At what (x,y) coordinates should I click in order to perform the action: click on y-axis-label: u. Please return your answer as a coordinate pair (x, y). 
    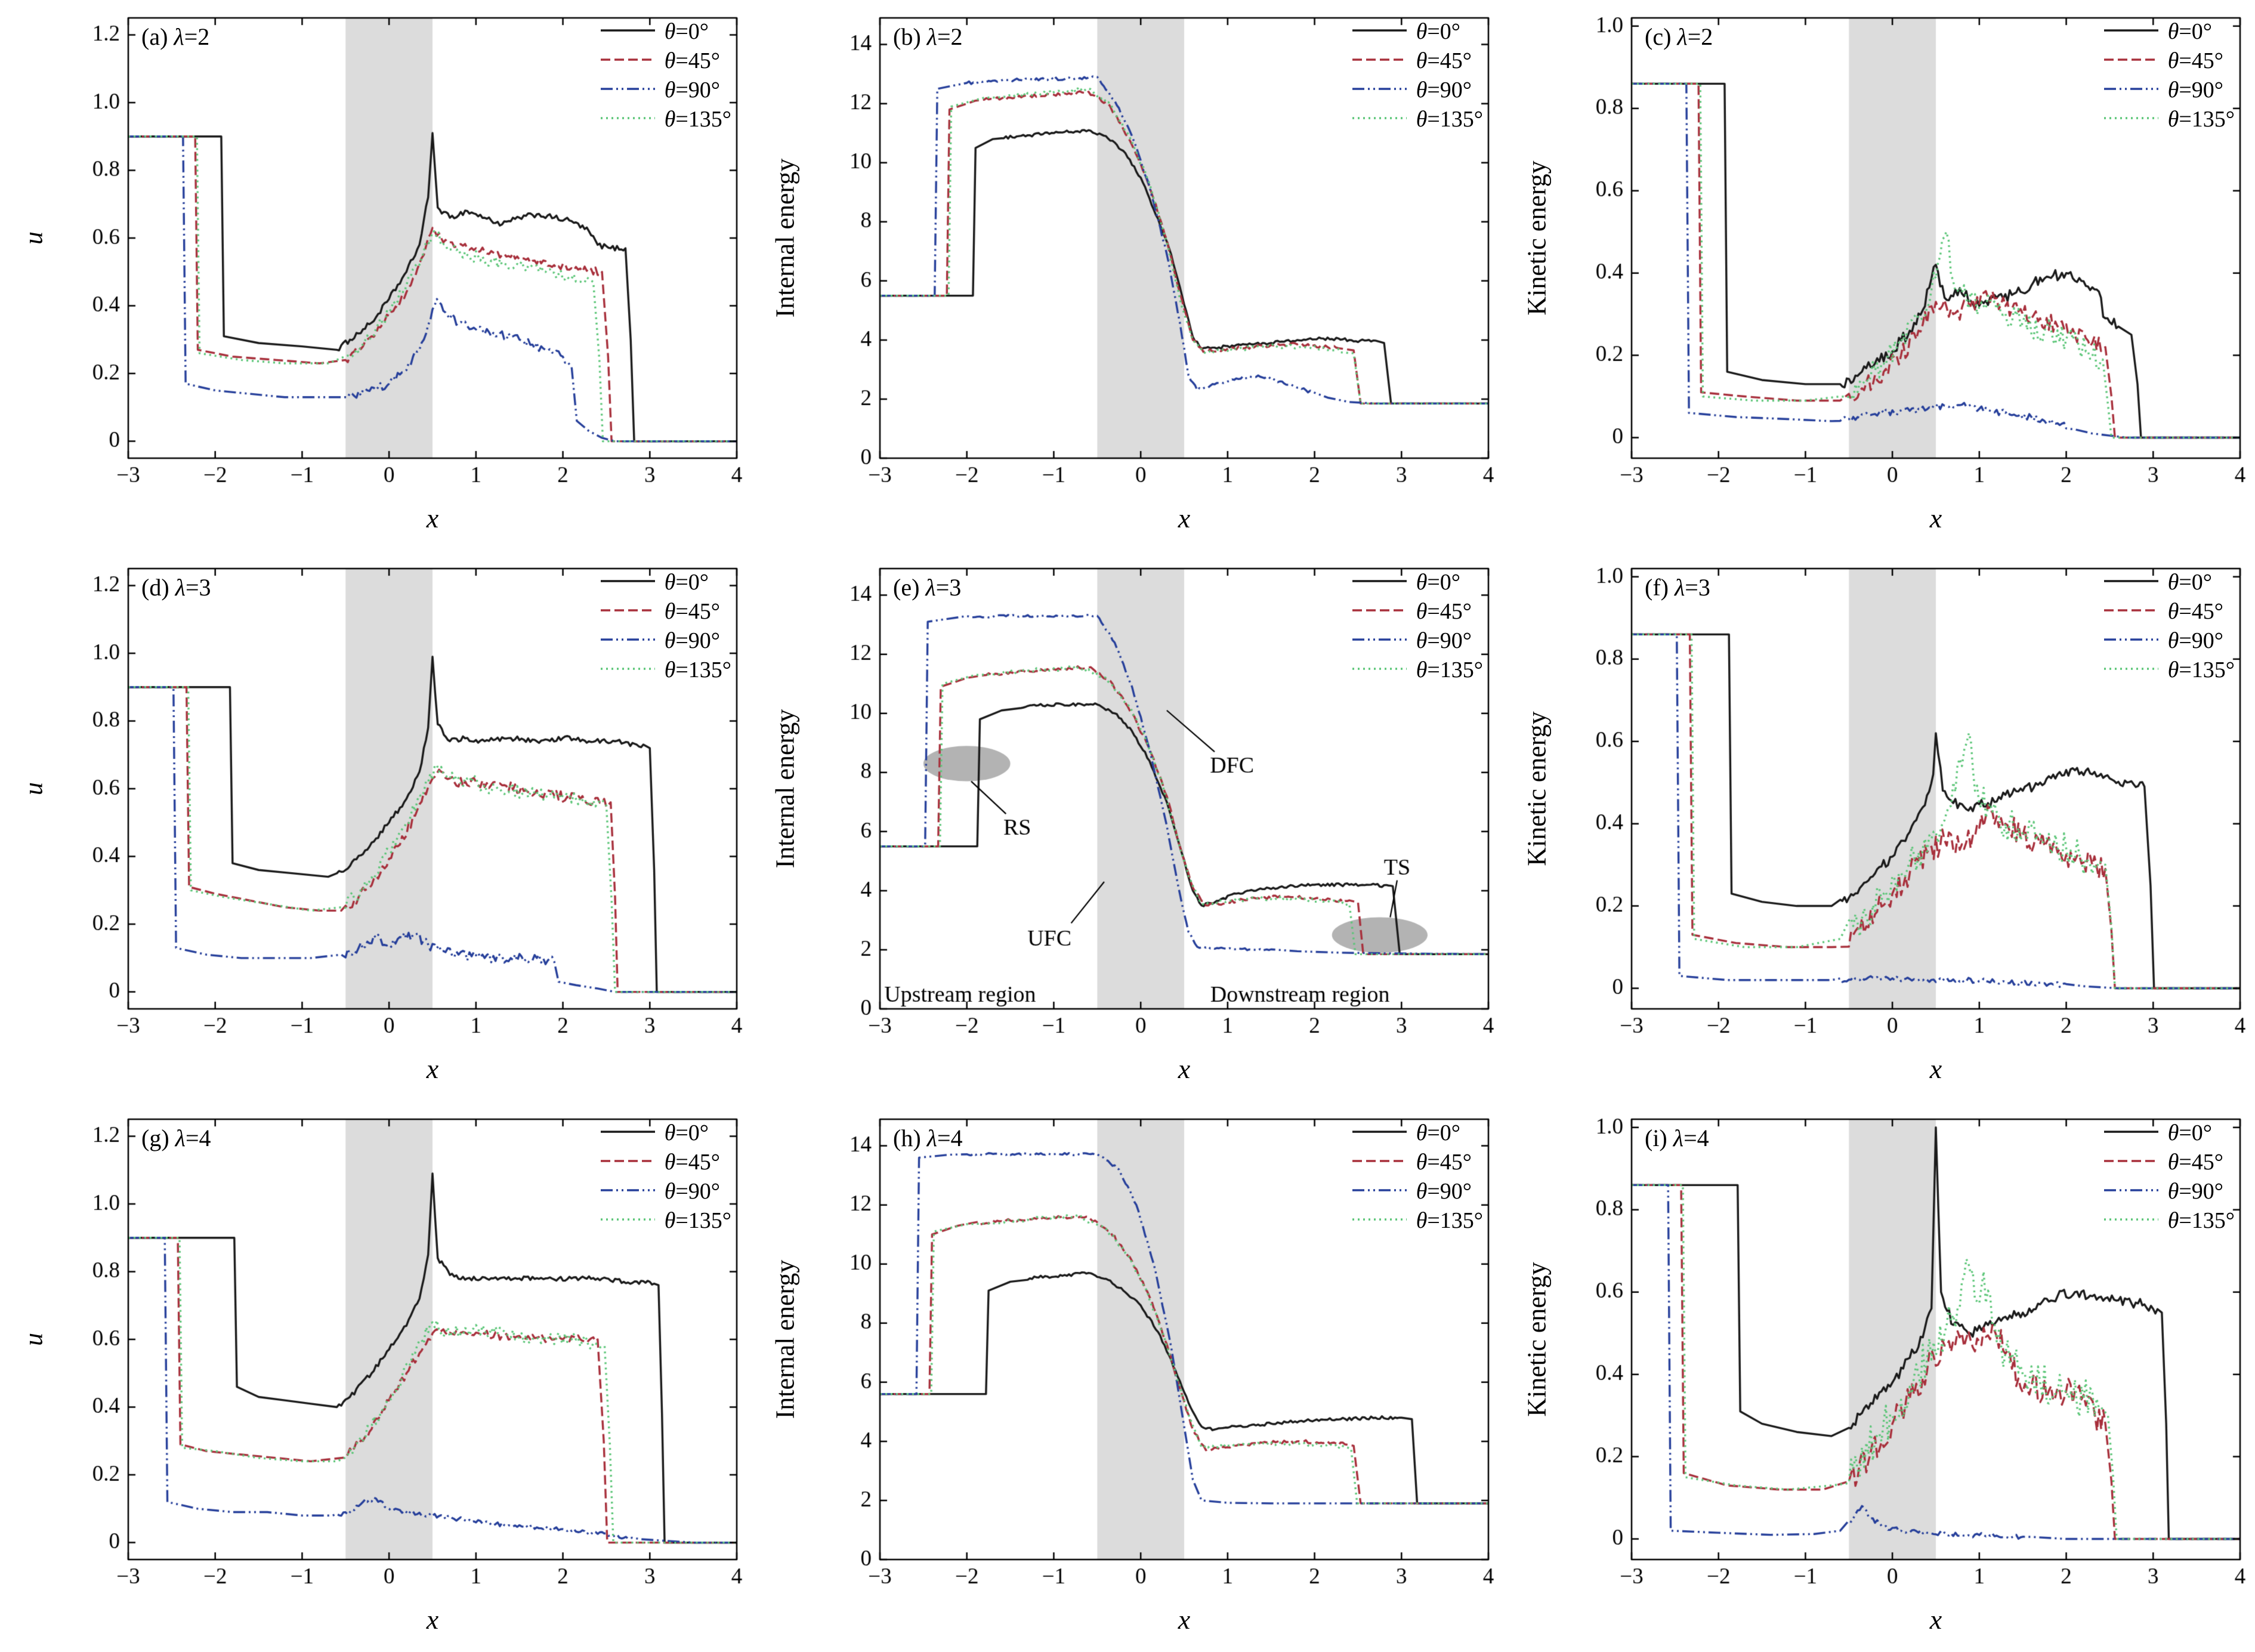
    Looking at the image, I should click on (33, 788).